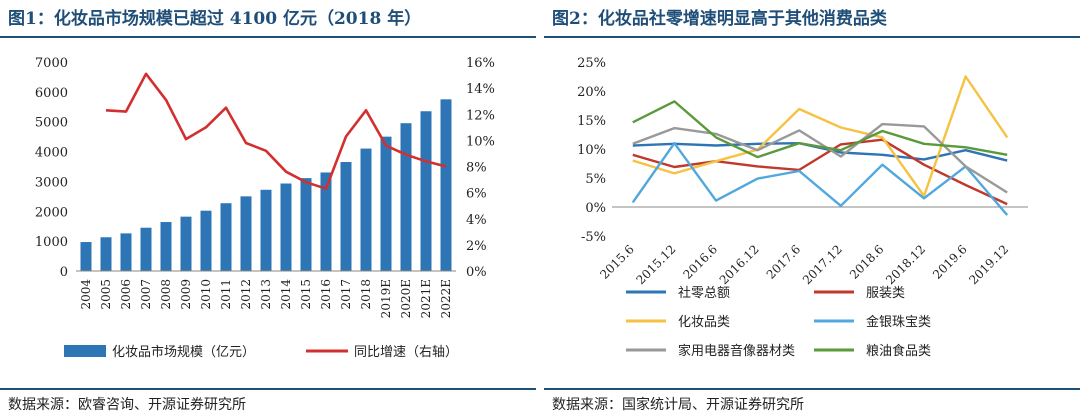 The image size is (1080, 420). What do you see at coordinates (86, 294) in the screenshot?
I see `x-tick-label: 2004` at bounding box center [86, 294].